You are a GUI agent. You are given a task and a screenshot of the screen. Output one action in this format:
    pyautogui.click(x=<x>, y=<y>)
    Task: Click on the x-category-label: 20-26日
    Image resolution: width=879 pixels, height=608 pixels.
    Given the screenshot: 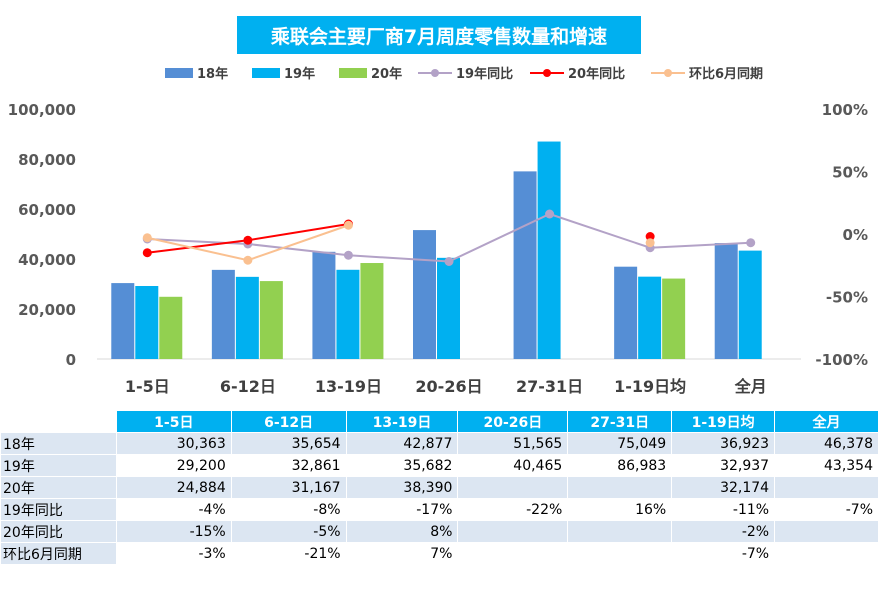 What is the action you would take?
    pyautogui.click(x=448, y=386)
    